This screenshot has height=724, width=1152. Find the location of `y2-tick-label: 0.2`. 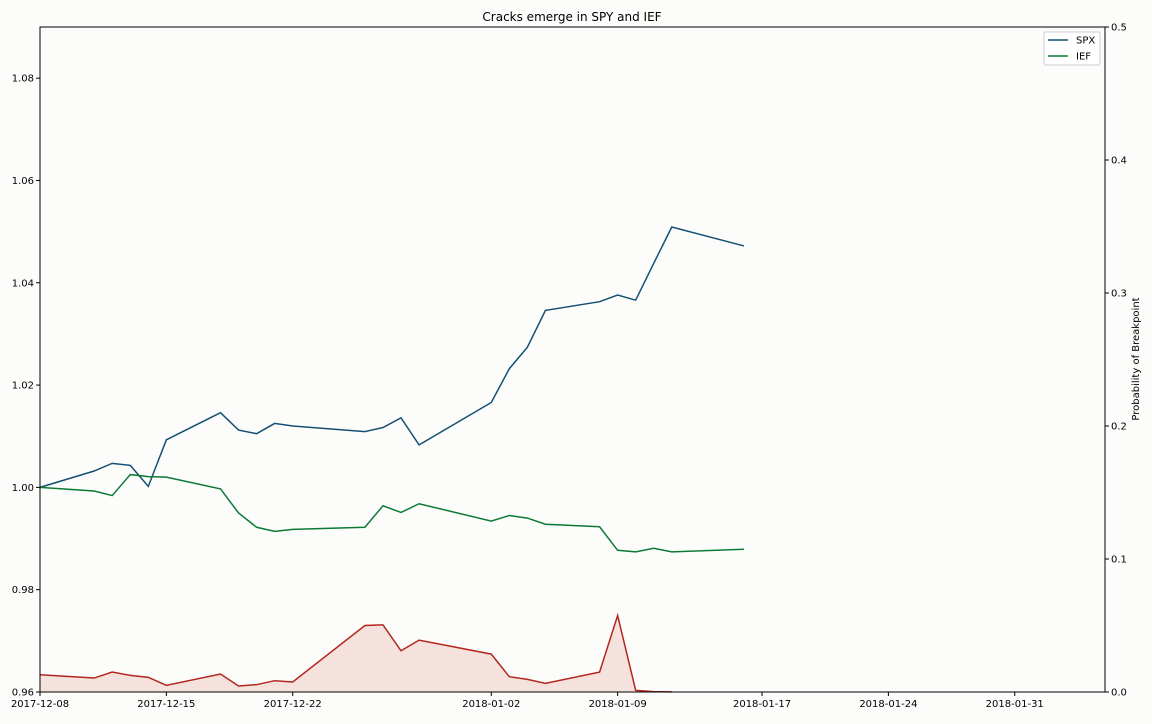

y2-tick-label: 0.2 is located at coordinates (1119, 427).